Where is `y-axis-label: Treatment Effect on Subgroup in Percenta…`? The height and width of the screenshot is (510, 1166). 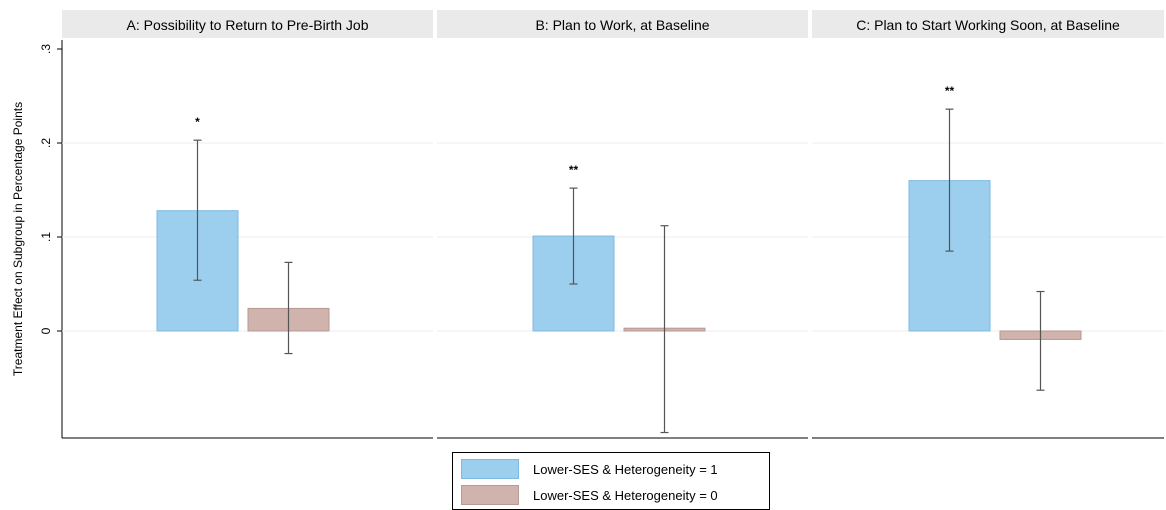 y-axis-label: Treatment Effect on Subgroup in Percenta… is located at coordinates (18, 239).